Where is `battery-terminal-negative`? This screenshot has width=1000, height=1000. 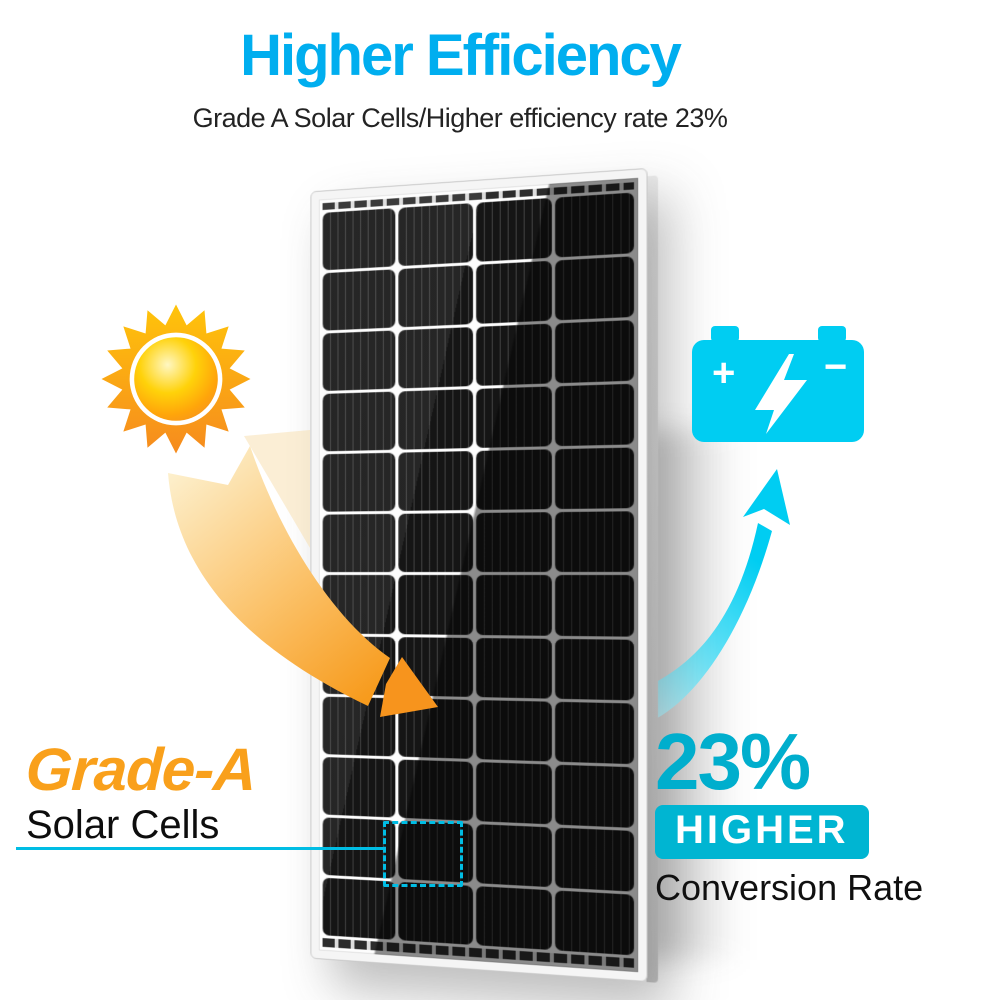
battery-terminal-negative is located at coordinates (832, 334).